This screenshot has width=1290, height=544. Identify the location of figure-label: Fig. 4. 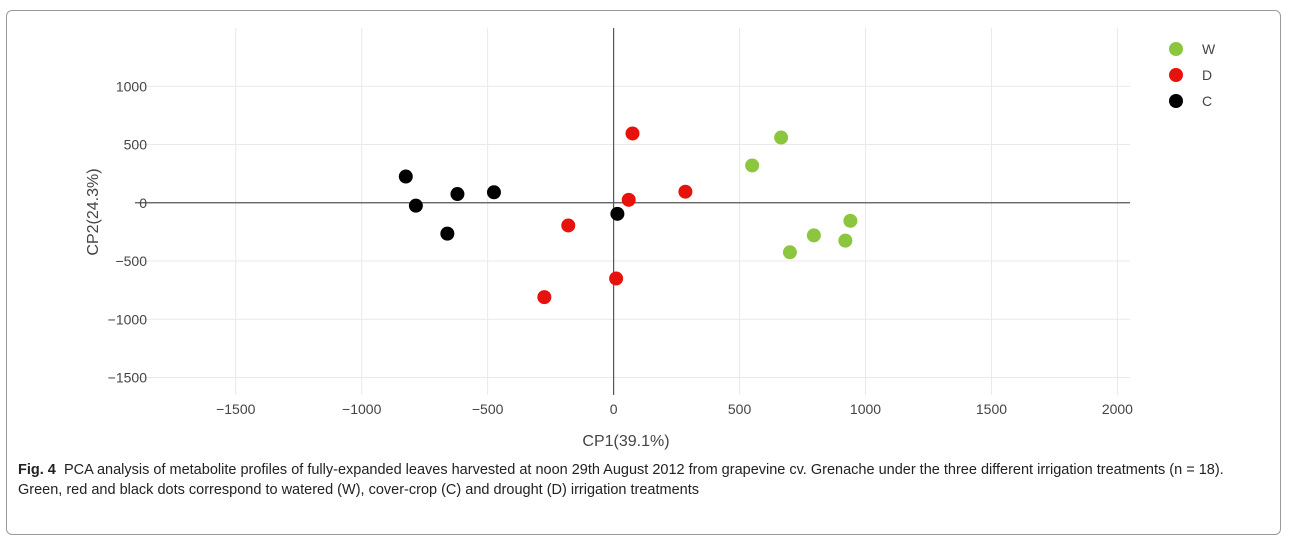
(37, 470).